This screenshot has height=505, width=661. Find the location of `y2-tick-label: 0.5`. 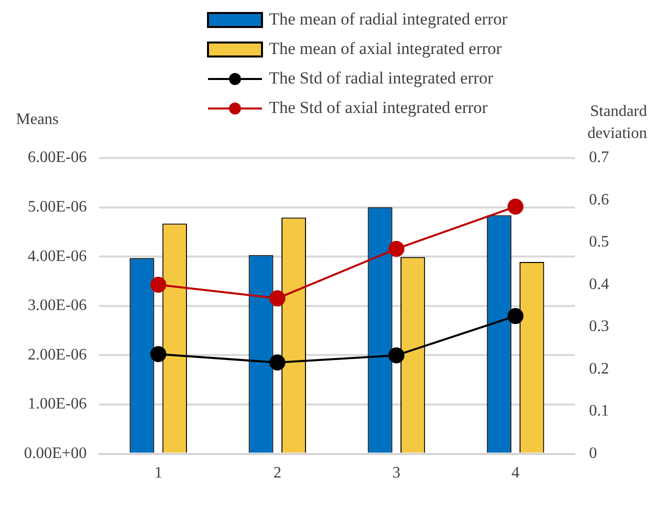

y2-tick-label: 0.5 is located at coordinates (599, 242).